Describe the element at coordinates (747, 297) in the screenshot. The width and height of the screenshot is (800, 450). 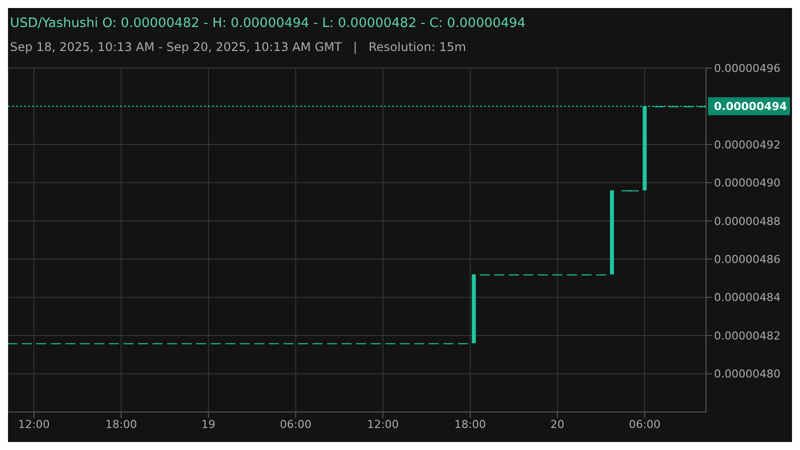
I see `y-tick-label: 0.00000484` at that location.